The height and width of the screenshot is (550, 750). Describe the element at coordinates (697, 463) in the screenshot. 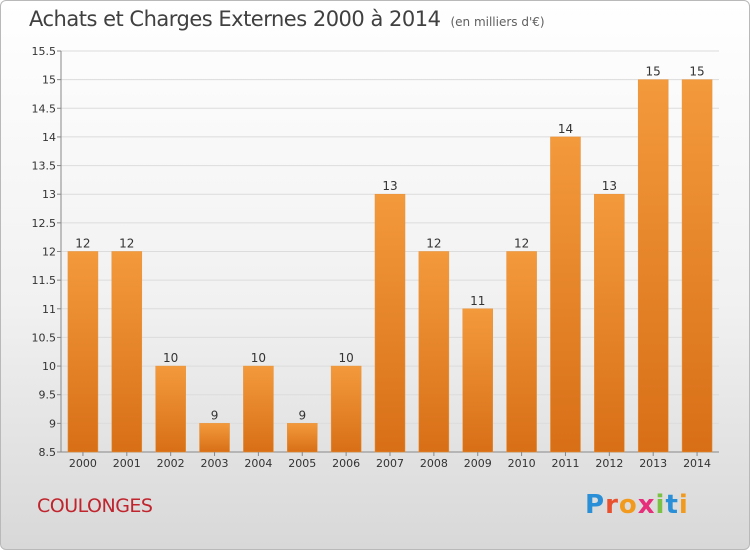

I see `x-tick-label: 2014` at that location.